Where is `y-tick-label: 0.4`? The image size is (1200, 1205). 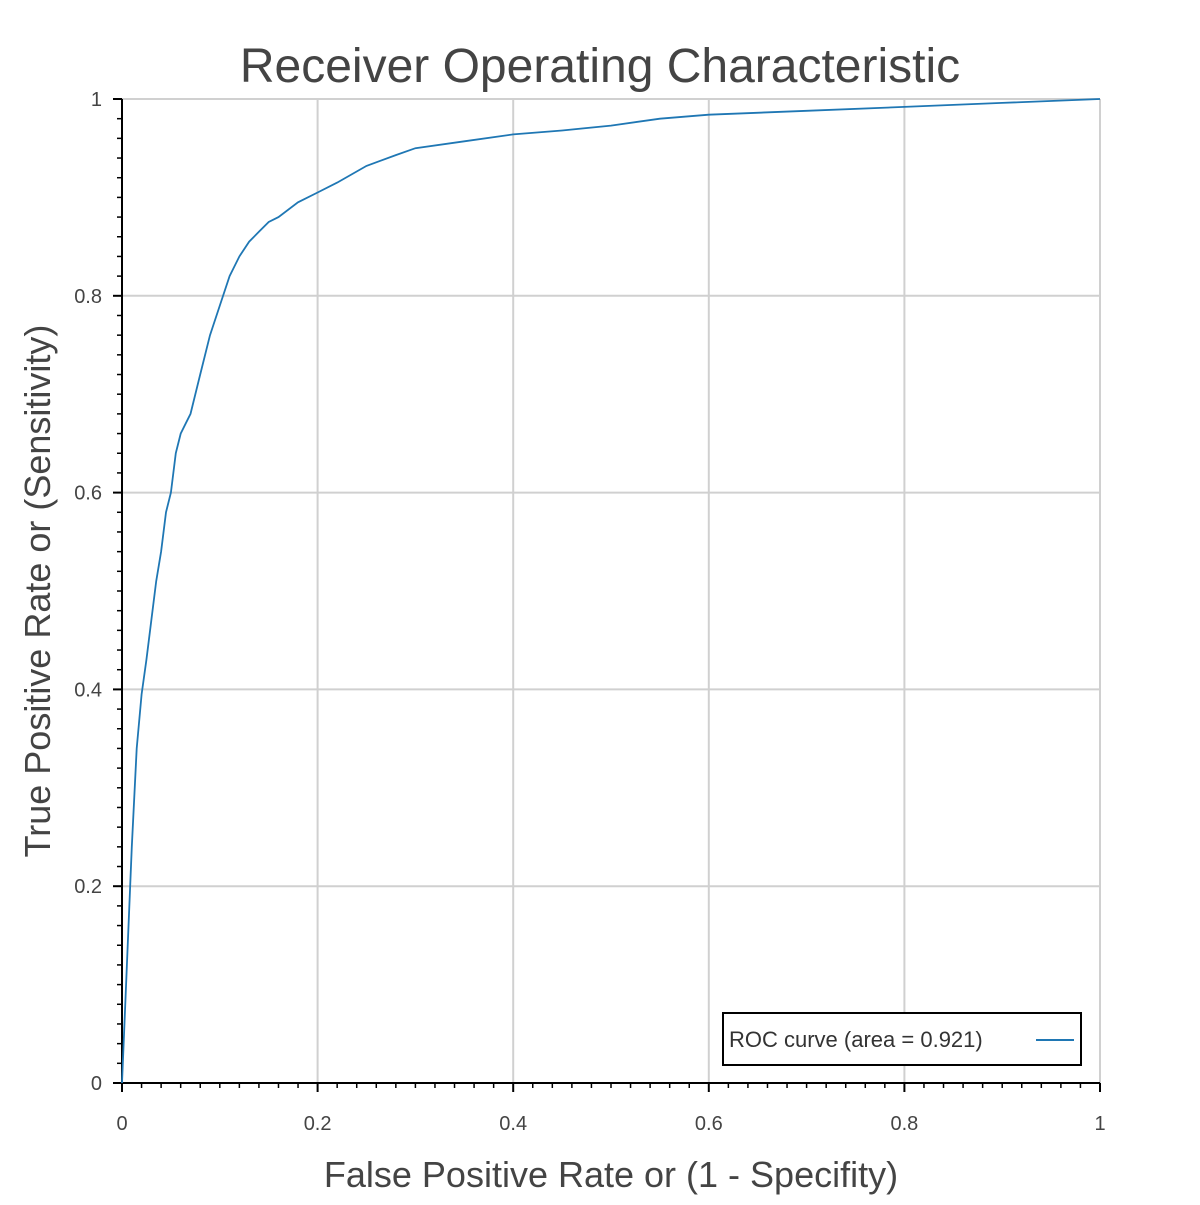 y-tick-label: 0.4 is located at coordinates (88, 690).